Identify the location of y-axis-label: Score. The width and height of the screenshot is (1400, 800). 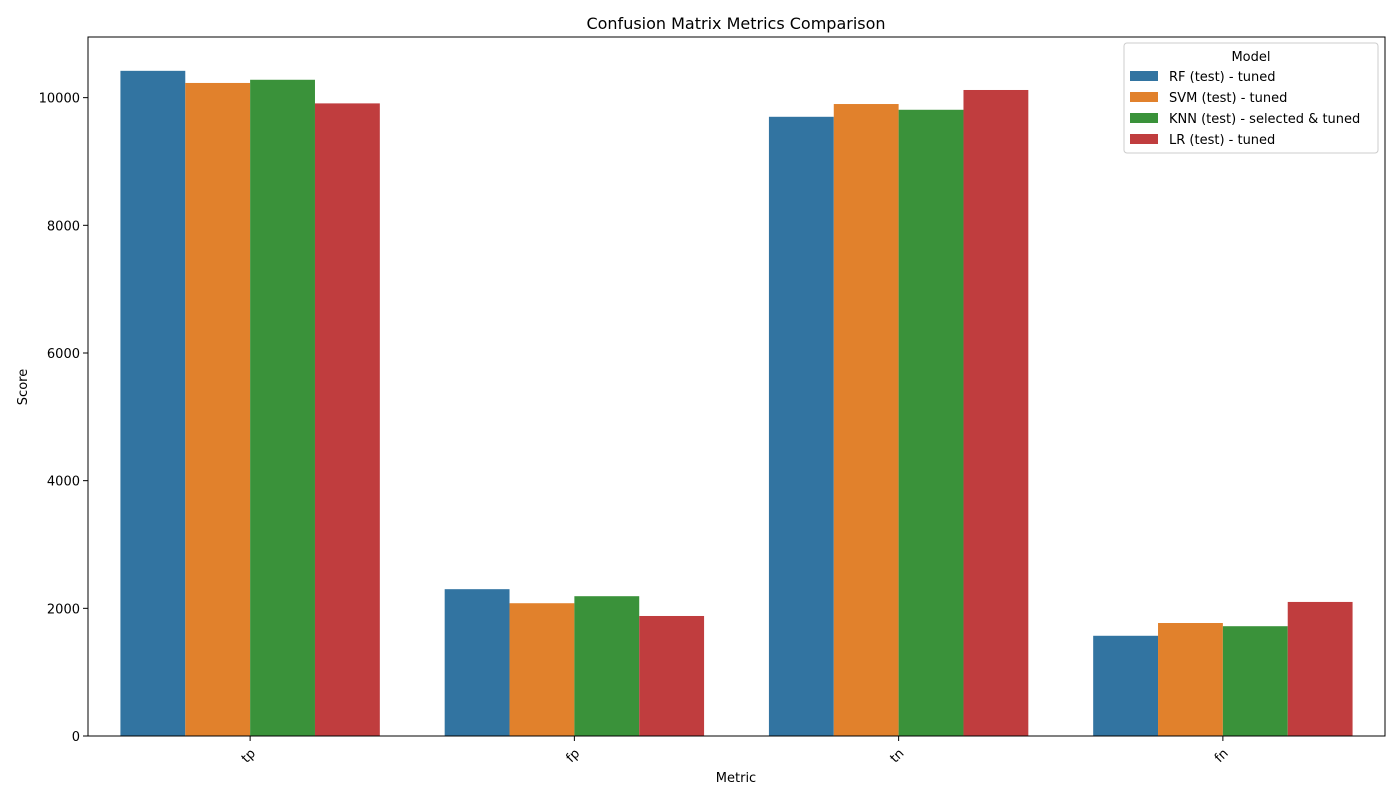
(23, 387).